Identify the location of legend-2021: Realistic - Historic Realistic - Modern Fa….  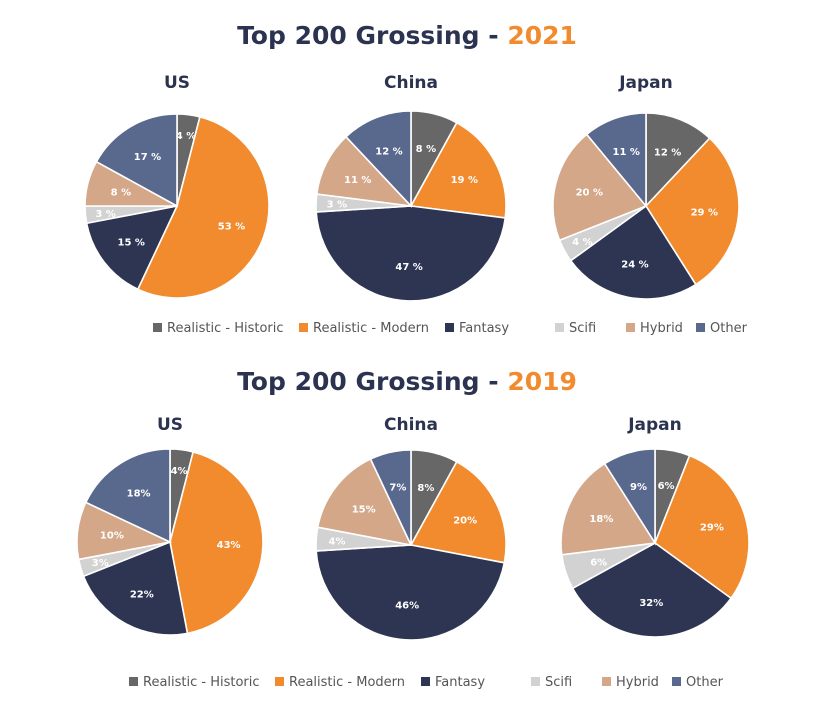
(450, 328).